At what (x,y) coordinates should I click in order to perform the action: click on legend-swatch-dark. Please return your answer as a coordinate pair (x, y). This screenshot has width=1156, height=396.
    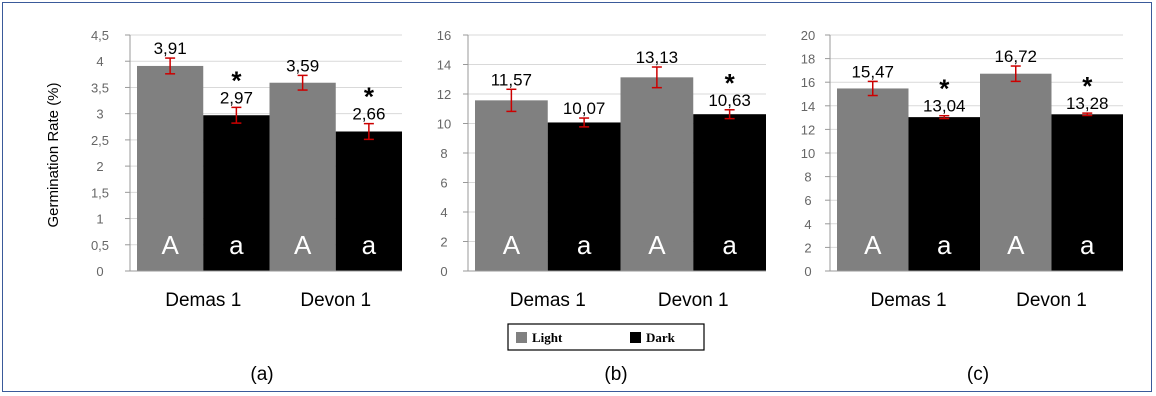
    Looking at the image, I should click on (635, 337).